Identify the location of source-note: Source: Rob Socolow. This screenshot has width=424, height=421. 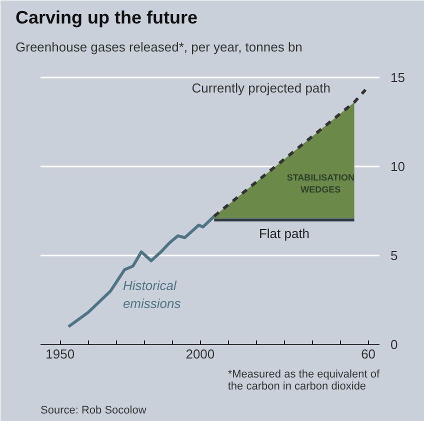
(93, 410).